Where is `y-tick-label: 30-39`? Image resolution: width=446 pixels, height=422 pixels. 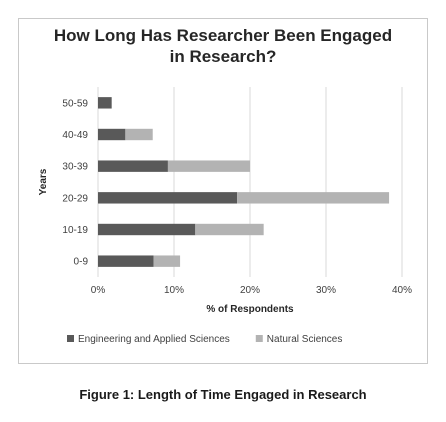 y-tick-label: 30-39 is located at coordinates (75, 167).